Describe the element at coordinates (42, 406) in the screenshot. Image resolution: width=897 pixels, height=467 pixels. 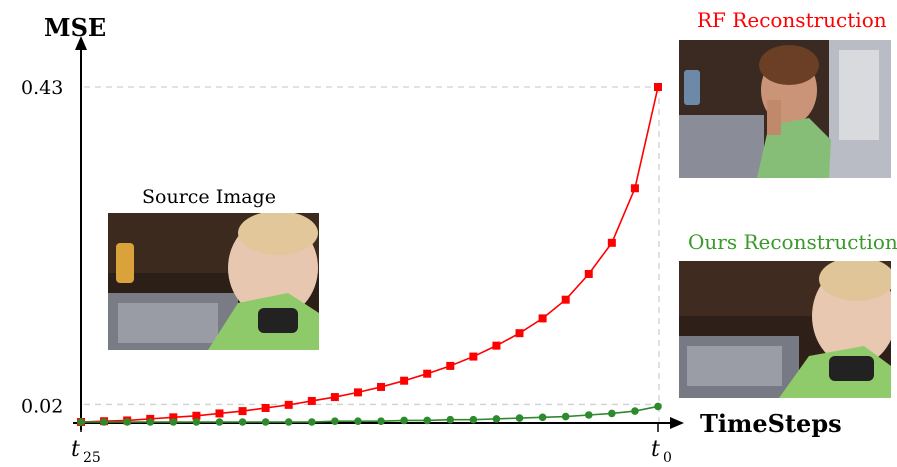
I see `y-tick-label: 0.02` at that location.